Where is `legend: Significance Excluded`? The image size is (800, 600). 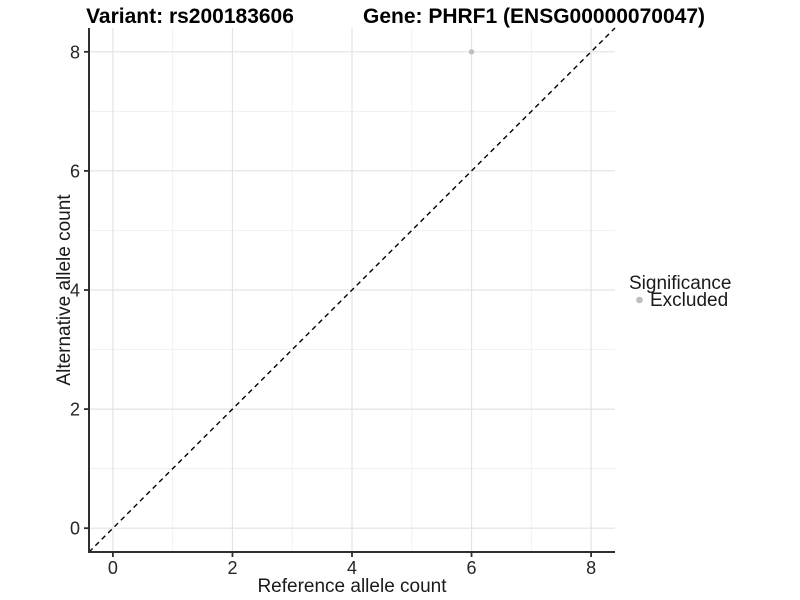
legend: Significance Excluded is located at coordinates (680, 292).